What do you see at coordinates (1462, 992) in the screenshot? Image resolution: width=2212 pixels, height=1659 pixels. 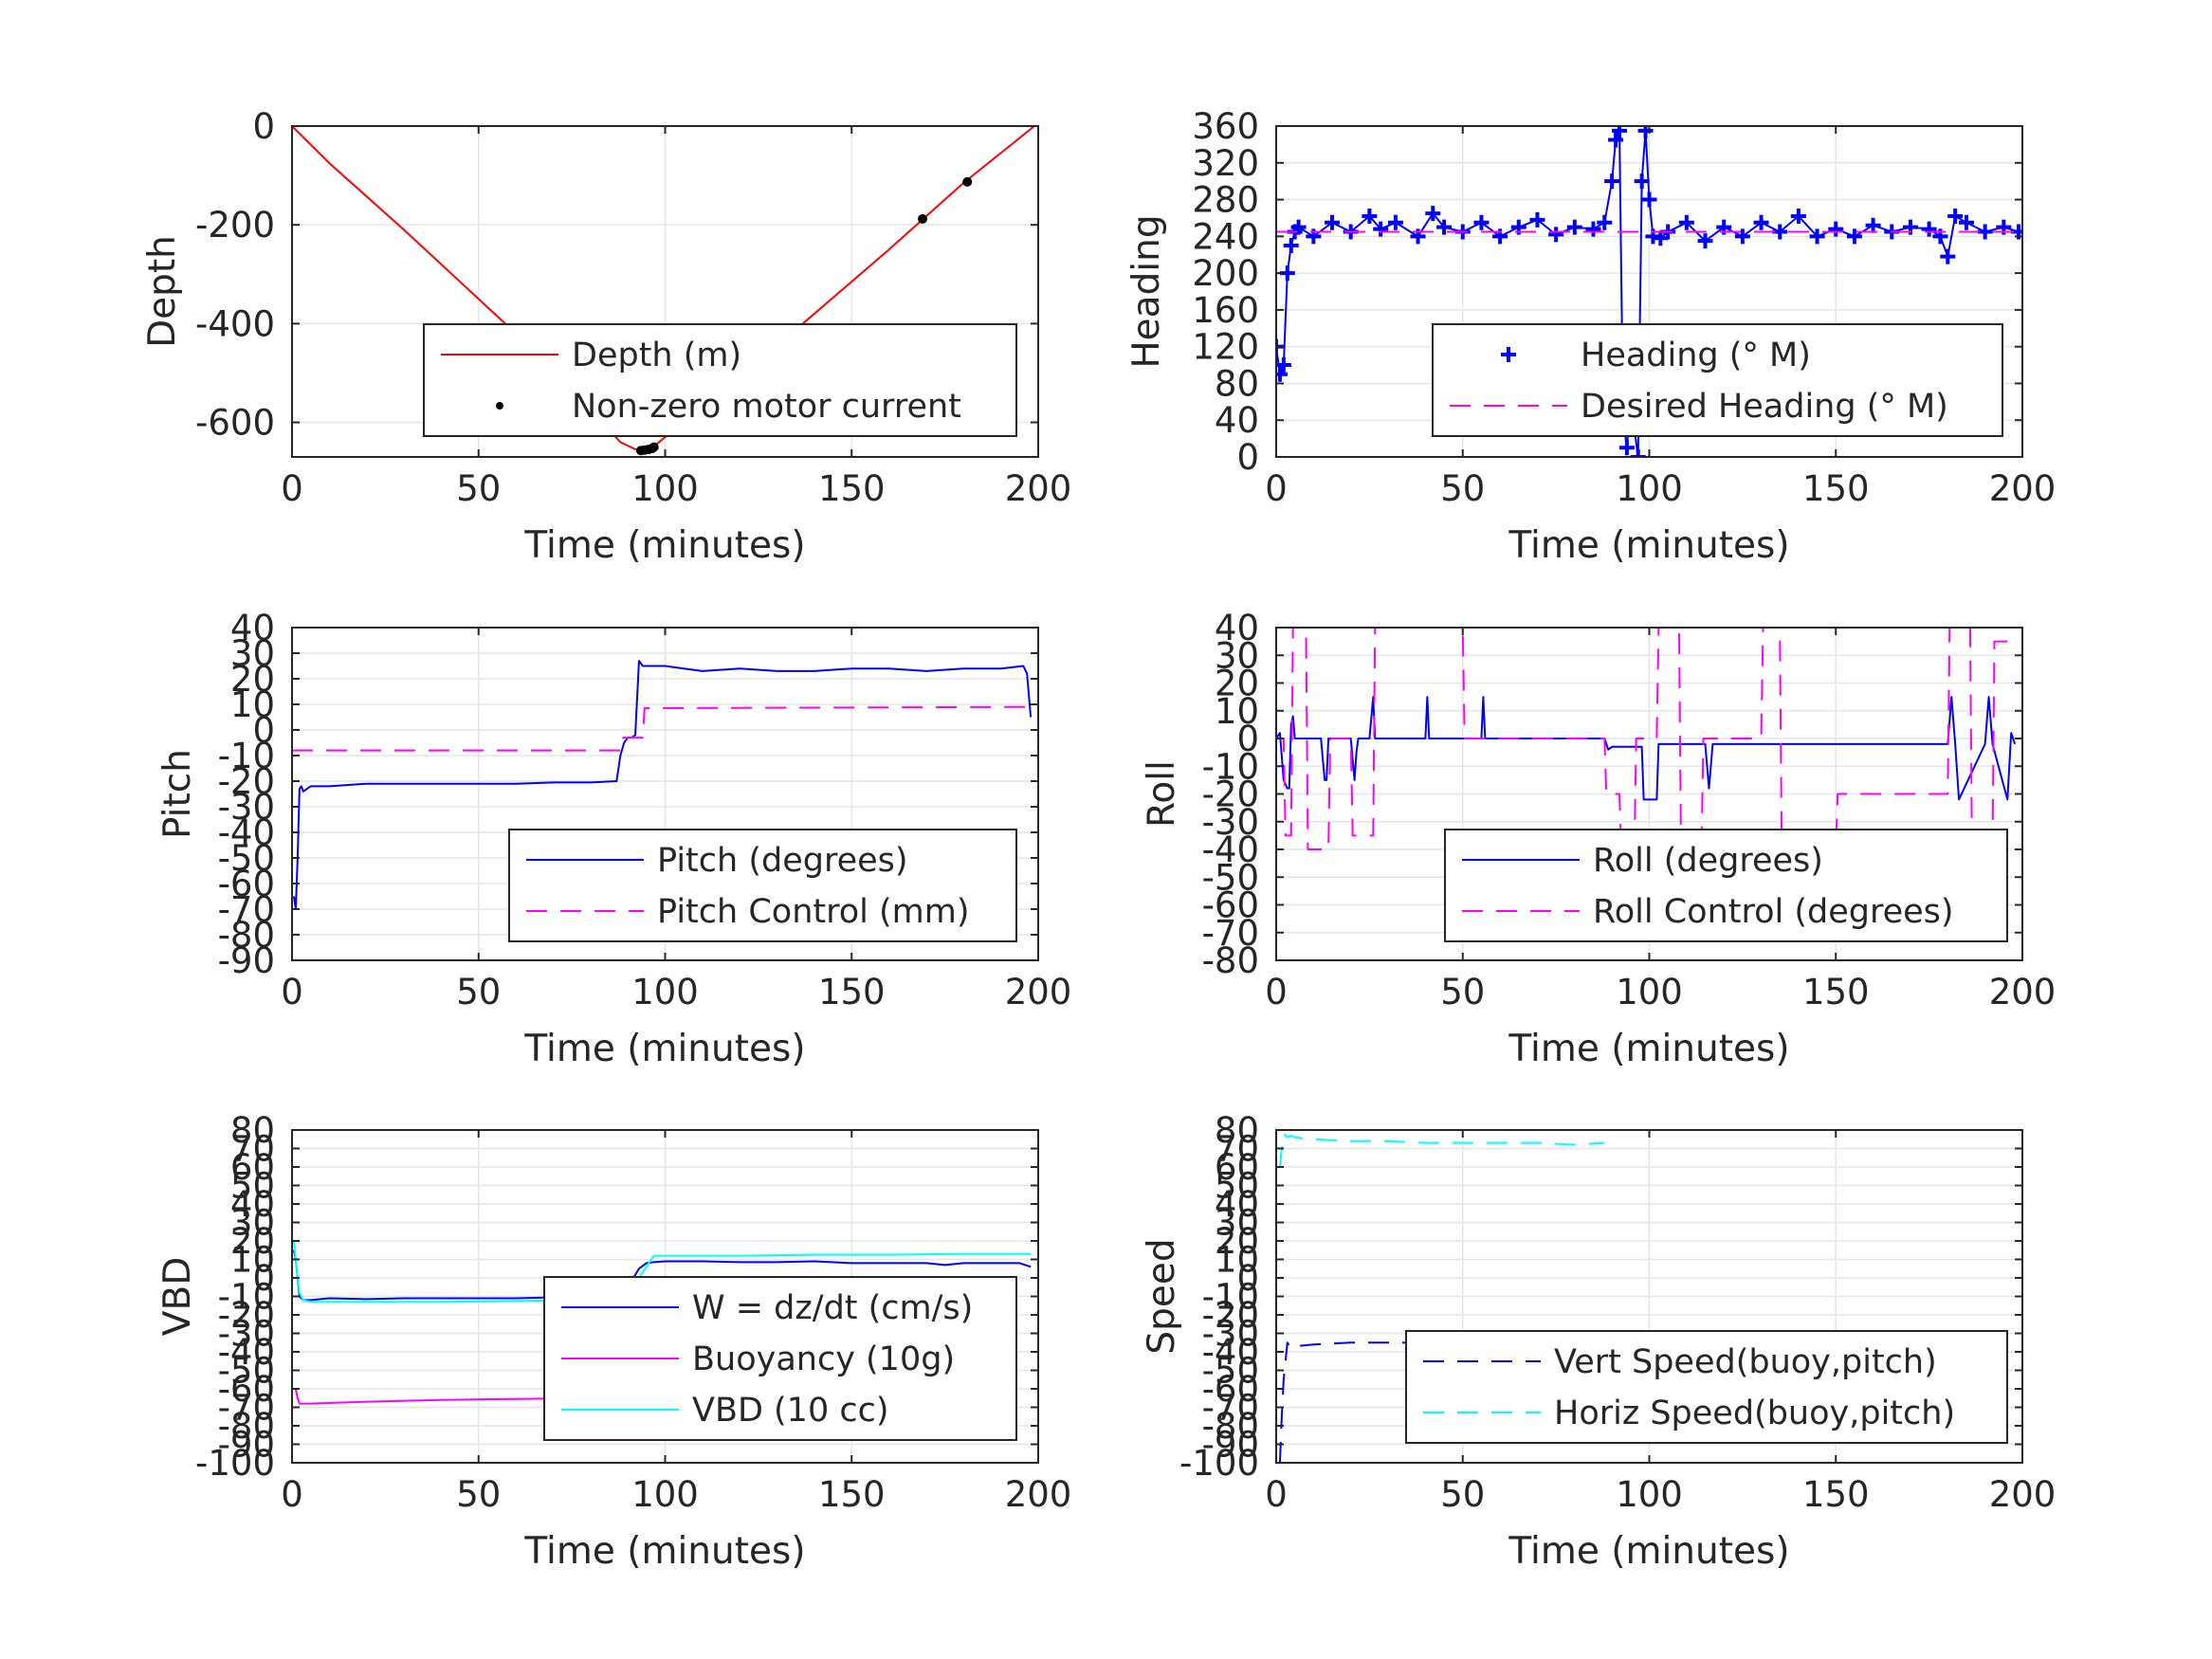 I see `roll-xtick-label: 50` at bounding box center [1462, 992].